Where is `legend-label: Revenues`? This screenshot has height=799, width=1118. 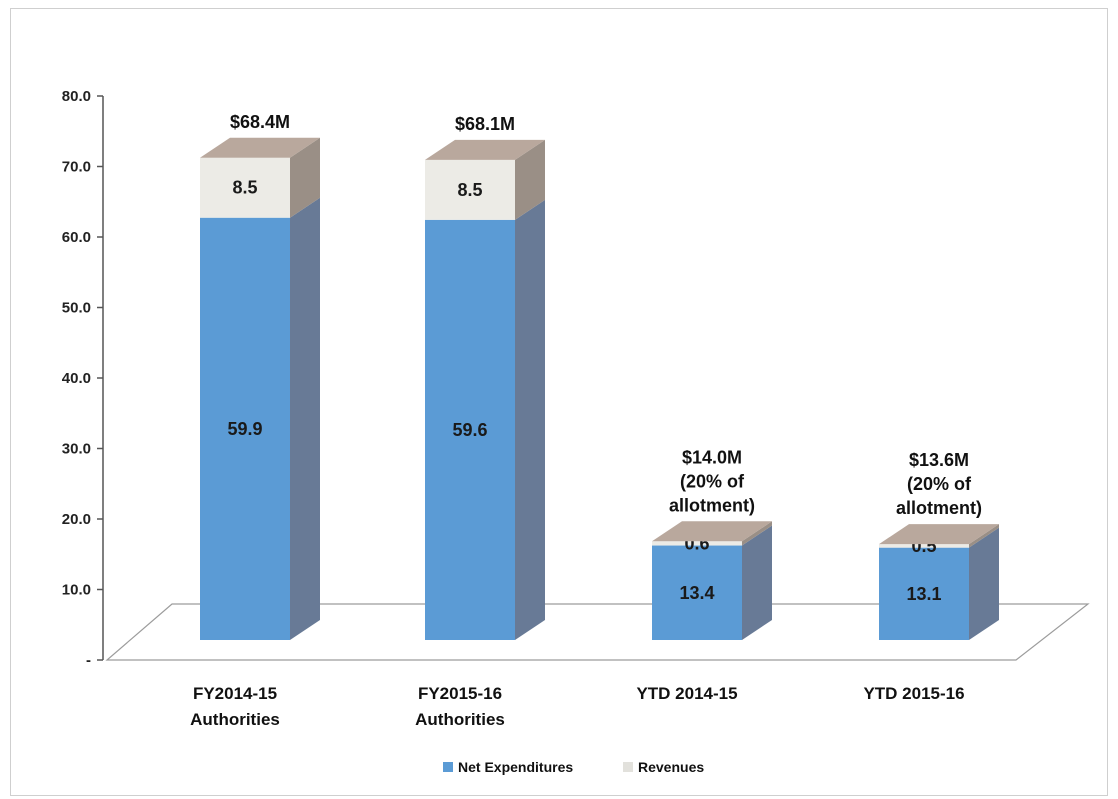 legend-label: Revenues is located at coordinates (671, 767).